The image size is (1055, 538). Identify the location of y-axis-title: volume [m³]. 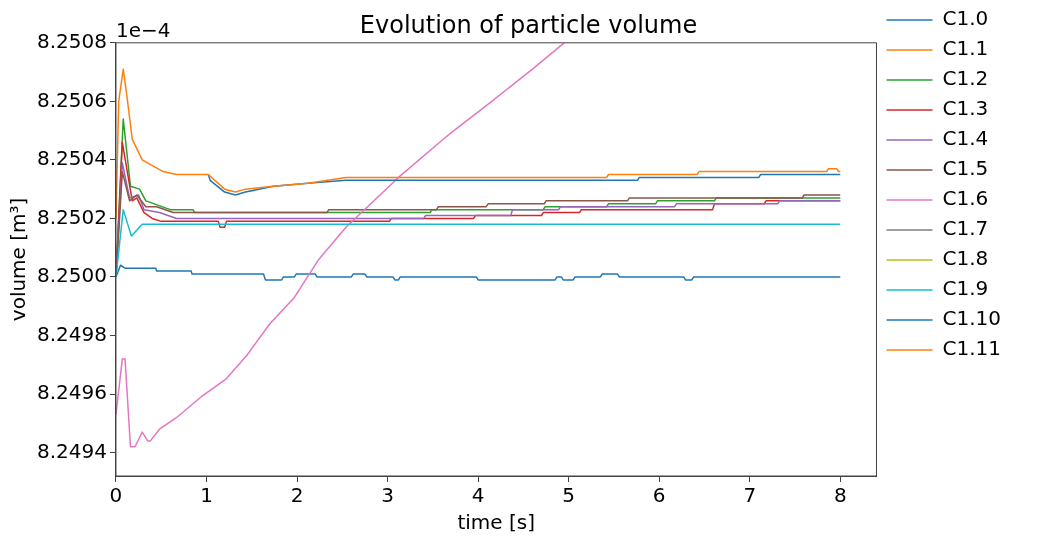
(18, 259).